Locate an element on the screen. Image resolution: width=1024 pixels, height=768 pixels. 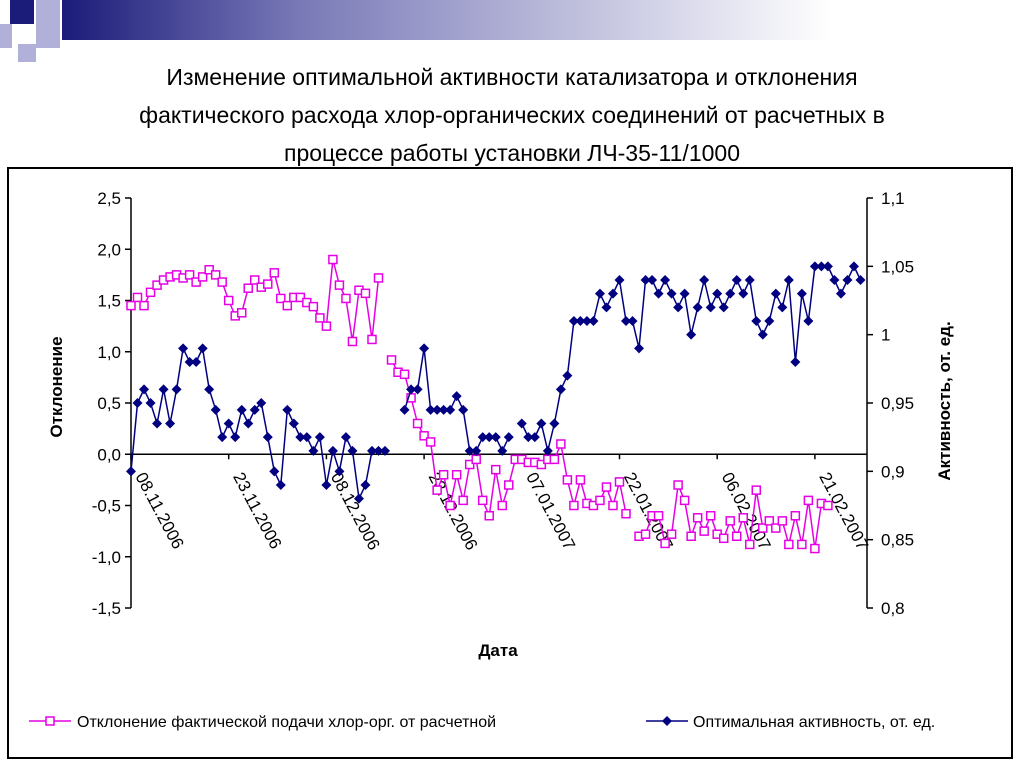
legend-marker-deviation is located at coordinates (50, 721).